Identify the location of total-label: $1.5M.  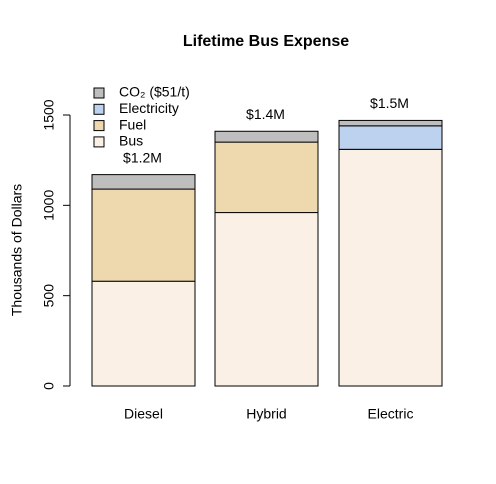
(389, 103).